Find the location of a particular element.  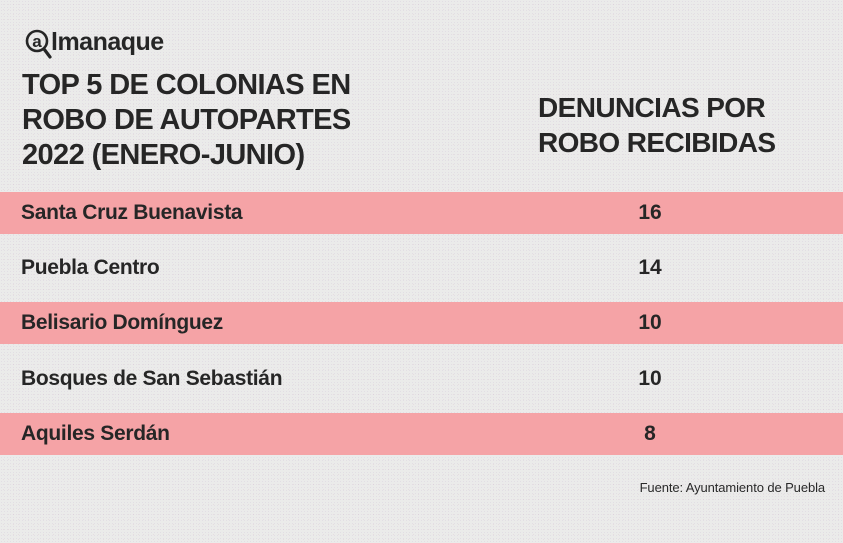

denuncias-value: 14 is located at coordinates (650, 267).